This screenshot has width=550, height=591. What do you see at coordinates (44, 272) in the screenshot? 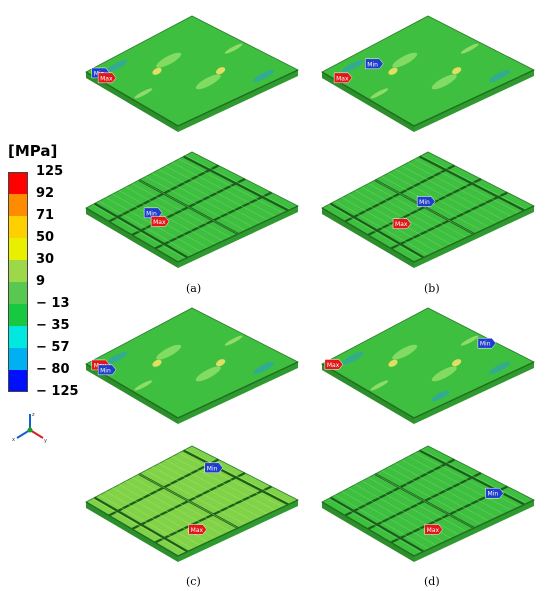
I see `stress-legend: [MPa] 125 92 71 50 30 9 − 13 − 35 − 57 − 80 − 125` at bounding box center [44, 272].